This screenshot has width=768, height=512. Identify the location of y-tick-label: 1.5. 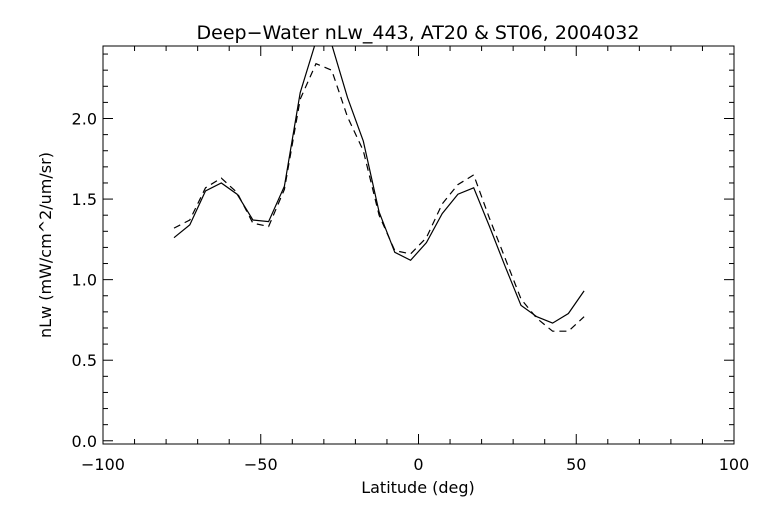
(84, 199).